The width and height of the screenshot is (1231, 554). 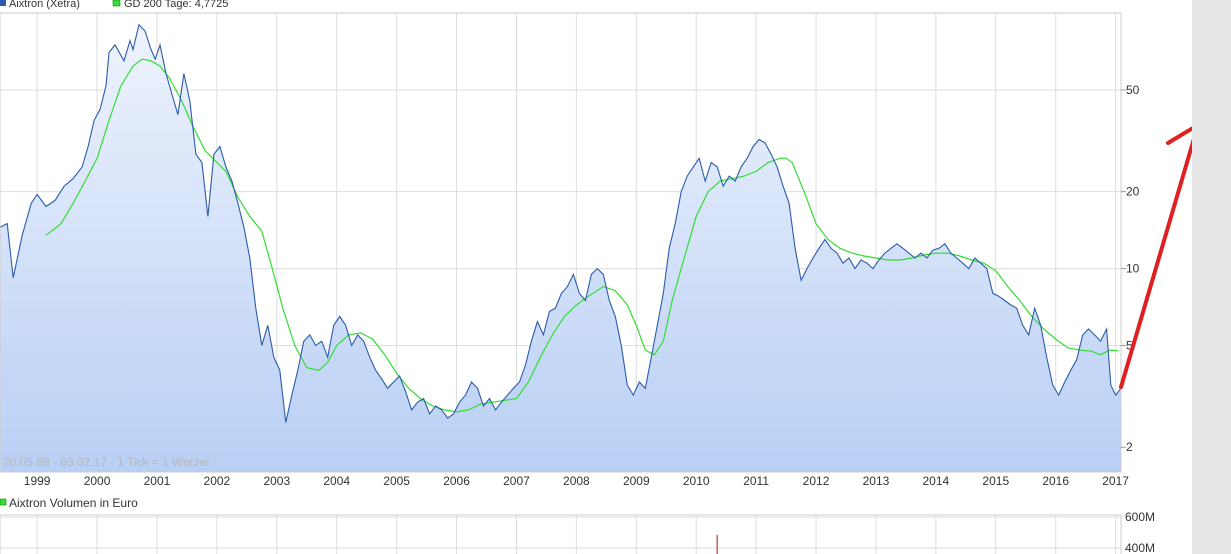 I want to click on y-tick-label: 5, so click(x=1129, y=346).